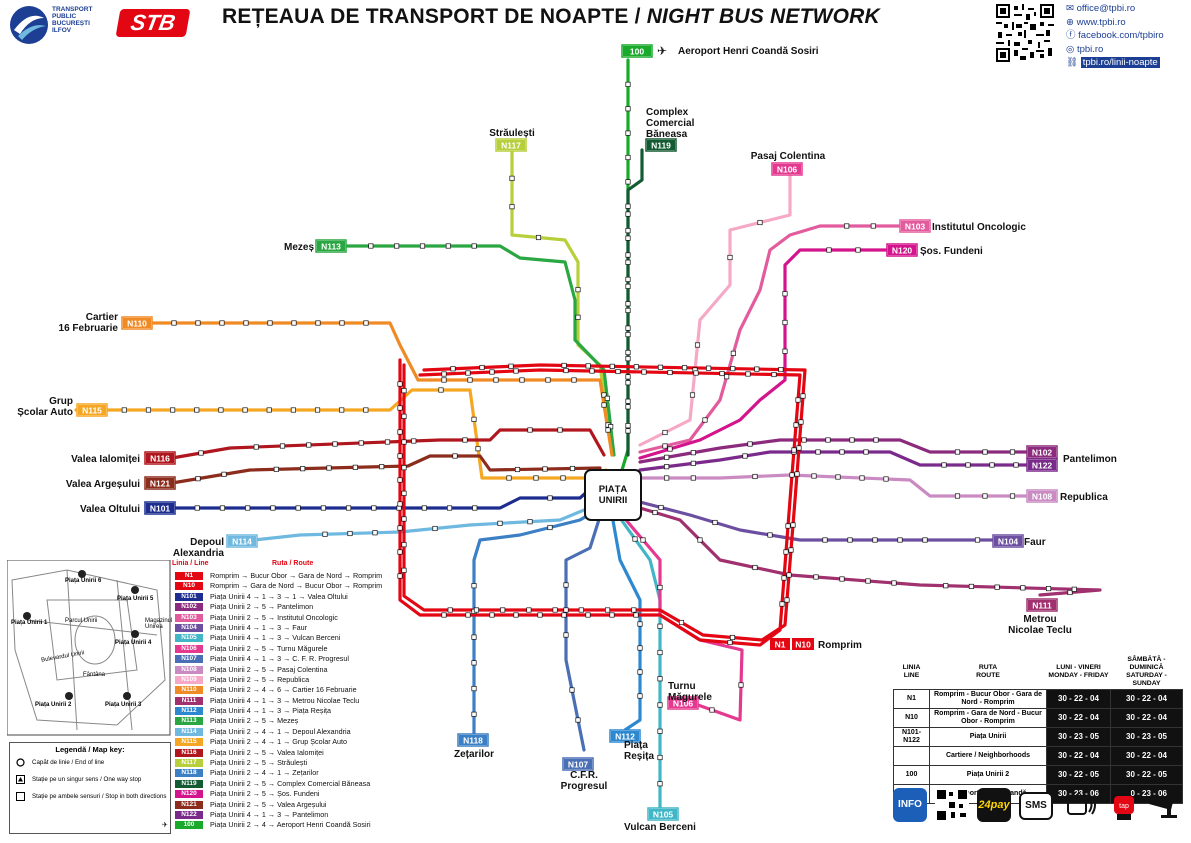 Image resolution: width=1191 pixels, height=843 pixels. I want to click on sched-head-line: LINIA LINE, so click(911, 672).